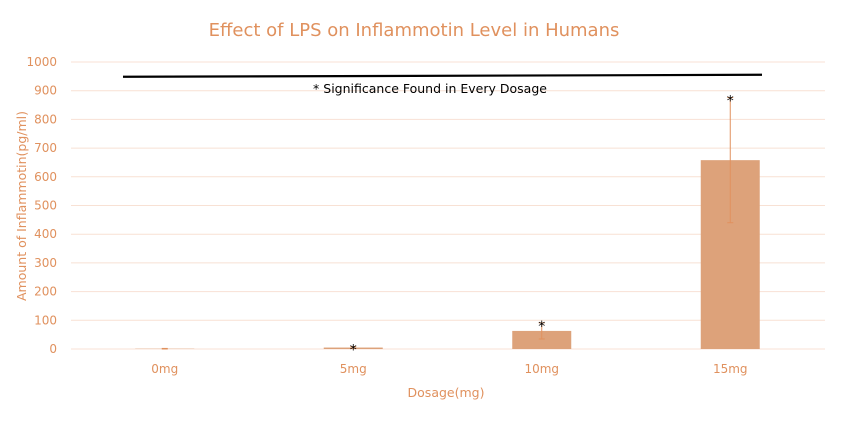 The image size is (841, 437). Describe the element at coordinates (53, 349) in the screenshot. I see `y-tick-label: 0` at that location.